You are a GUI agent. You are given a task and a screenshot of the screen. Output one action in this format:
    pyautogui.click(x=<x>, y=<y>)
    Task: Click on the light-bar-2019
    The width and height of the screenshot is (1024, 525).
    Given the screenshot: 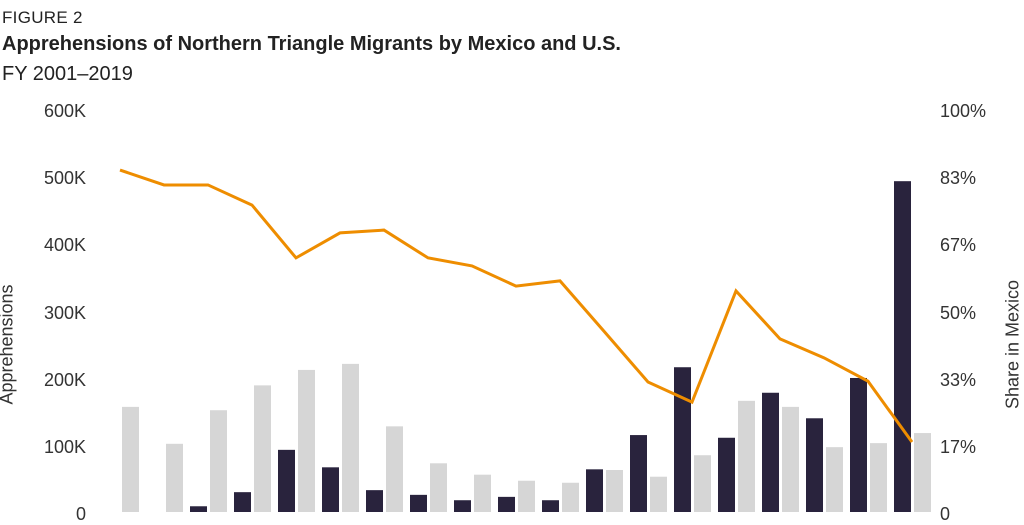 What is the action you would take?
    pyautogui.click(x=922, y=472)
    